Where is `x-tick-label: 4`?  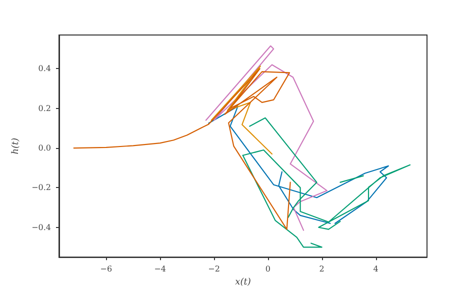
x-tick-label: 4 is located at coordinates (375, 269).